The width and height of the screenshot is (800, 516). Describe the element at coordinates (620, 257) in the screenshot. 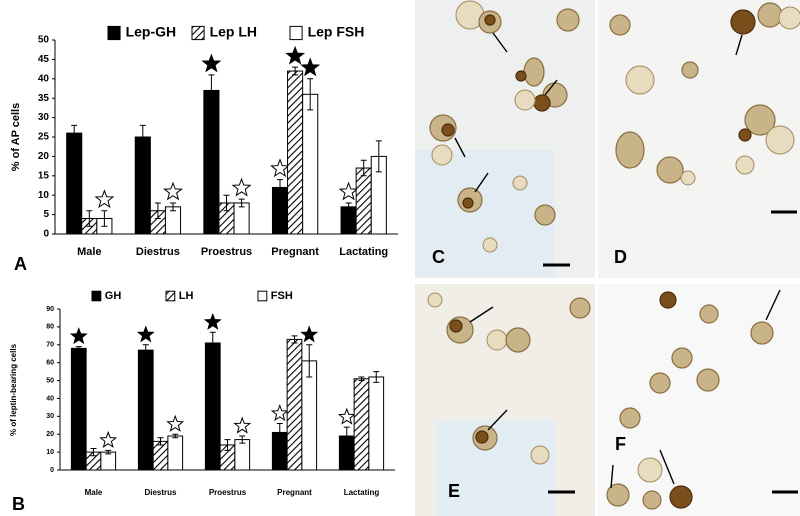

I see `panel-label: D` at that location.